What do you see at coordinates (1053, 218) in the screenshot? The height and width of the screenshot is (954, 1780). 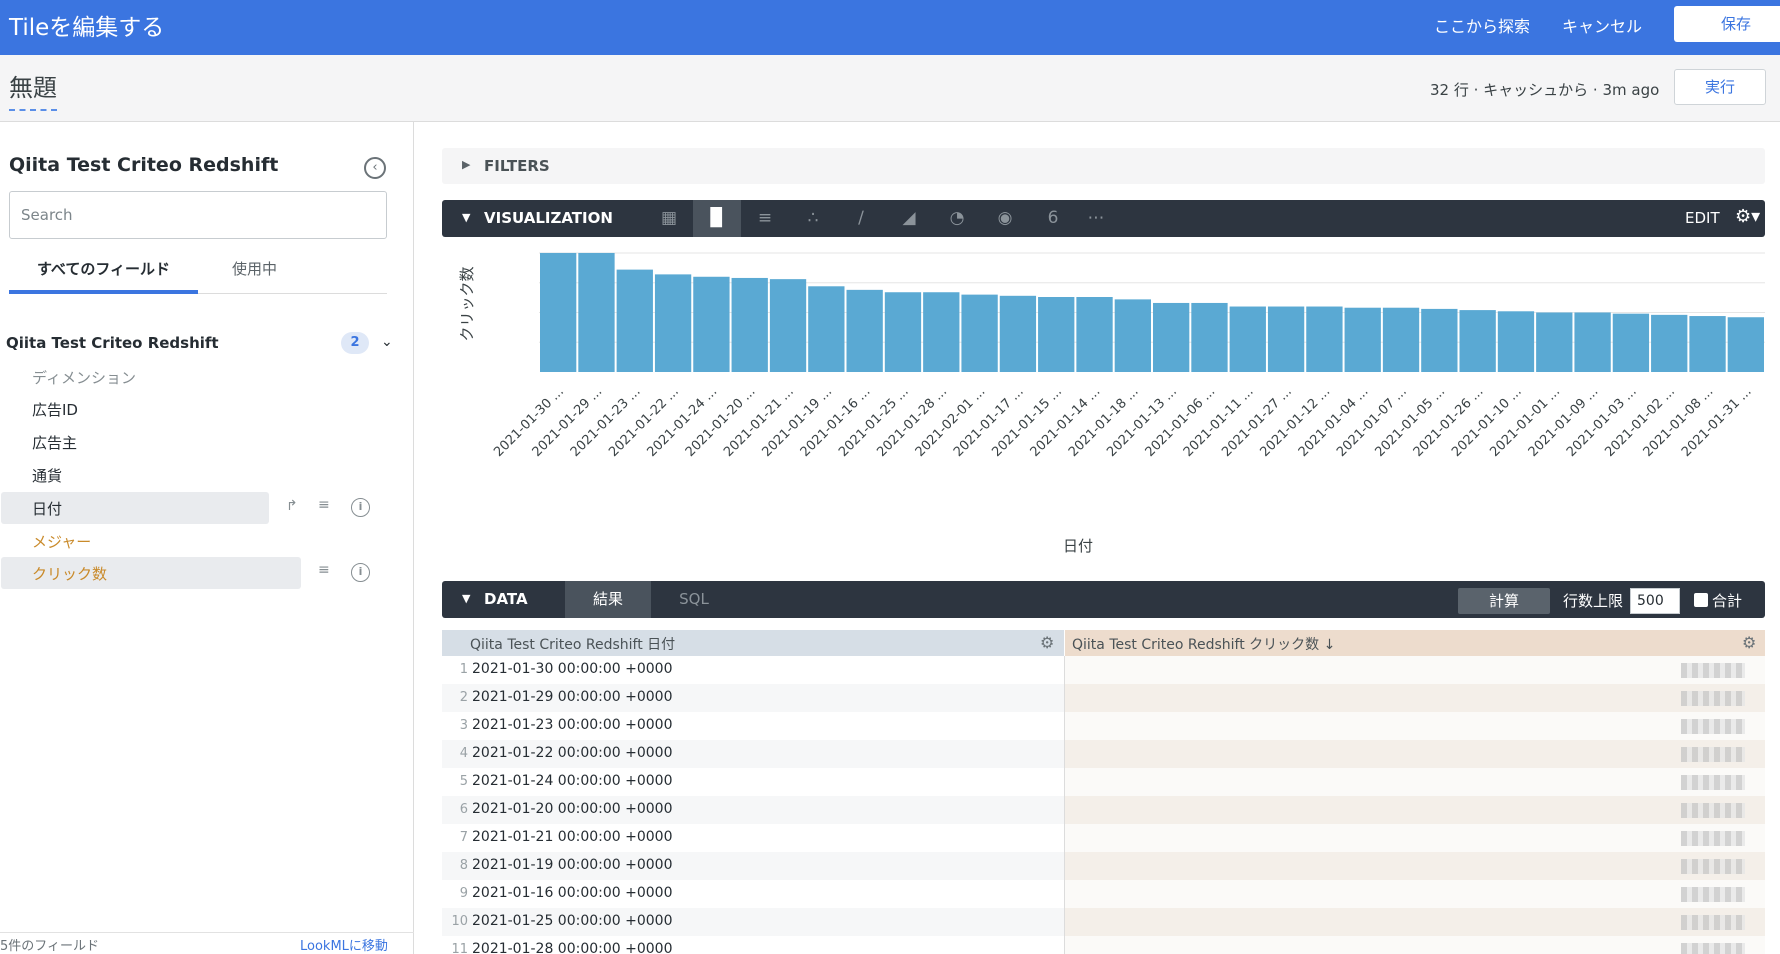 I see `viz-single-value-icon: 6` at bounding box center [1053, 218].